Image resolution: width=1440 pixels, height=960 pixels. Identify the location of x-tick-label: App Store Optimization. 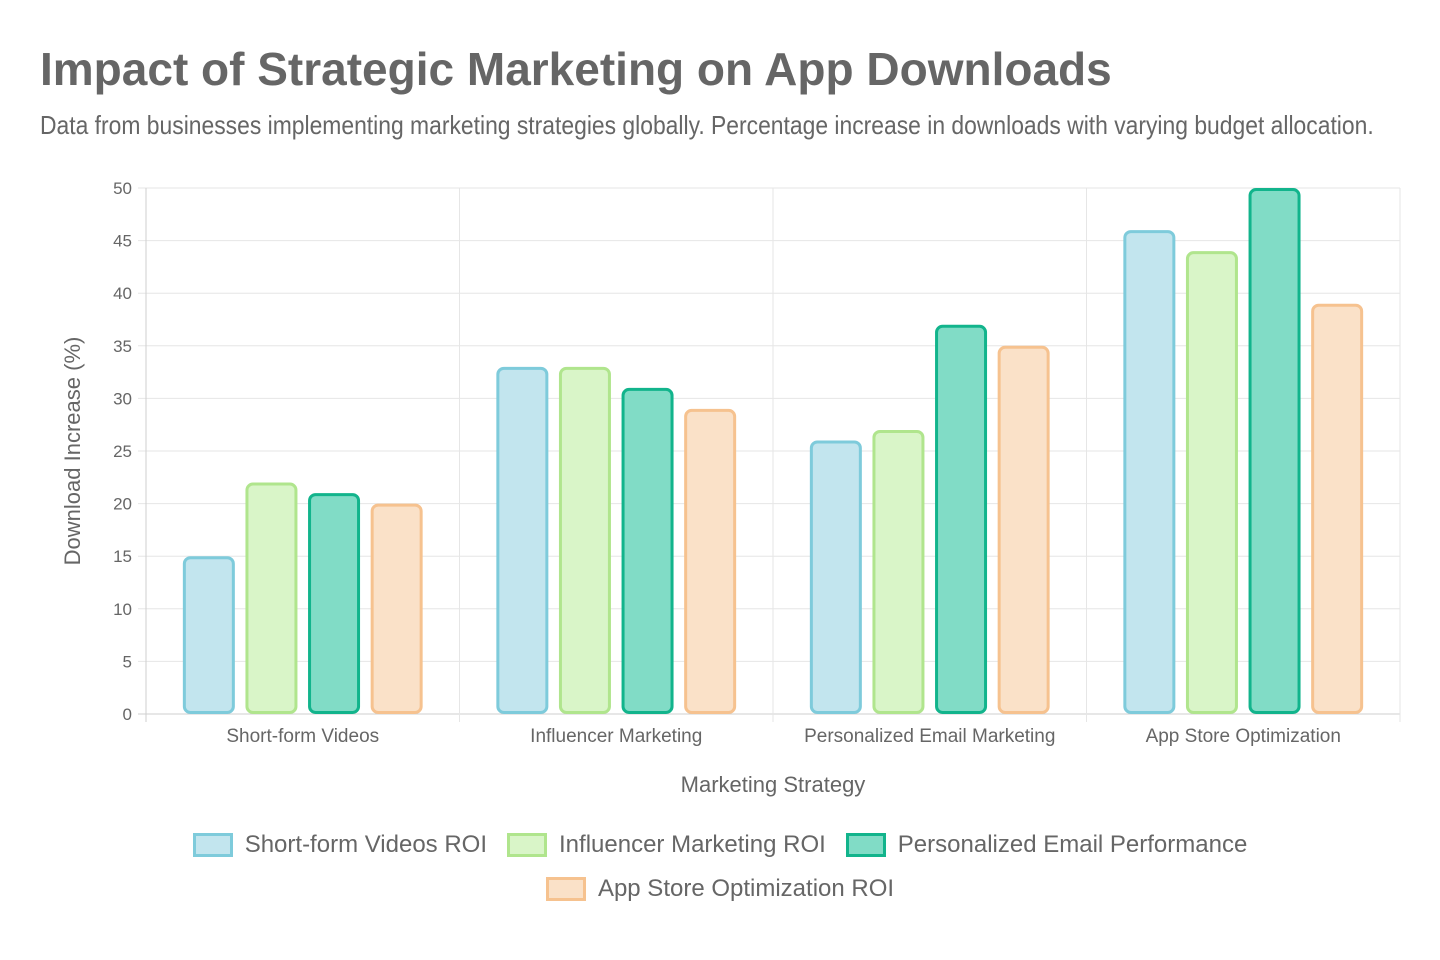
(1243, 736).